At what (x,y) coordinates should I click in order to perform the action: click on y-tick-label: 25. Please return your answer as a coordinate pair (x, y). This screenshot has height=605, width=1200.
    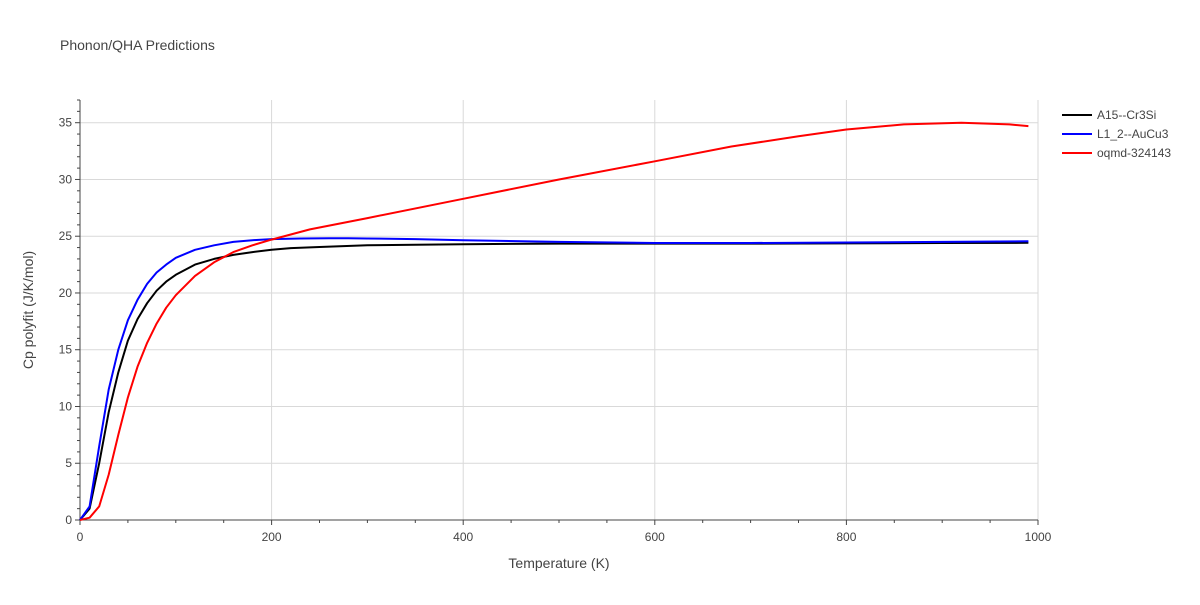
    Looking at the image, I should click on (66, 236).